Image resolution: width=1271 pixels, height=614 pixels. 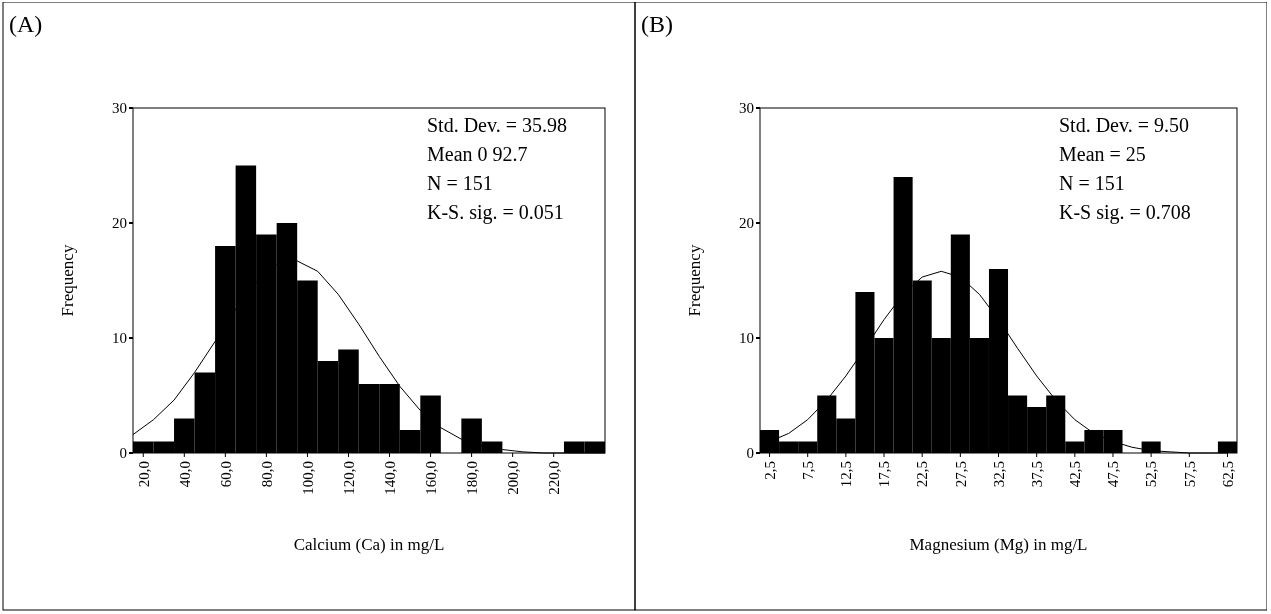 I want to click on x-tick-label: 120,0, so click(x=348, y=478).